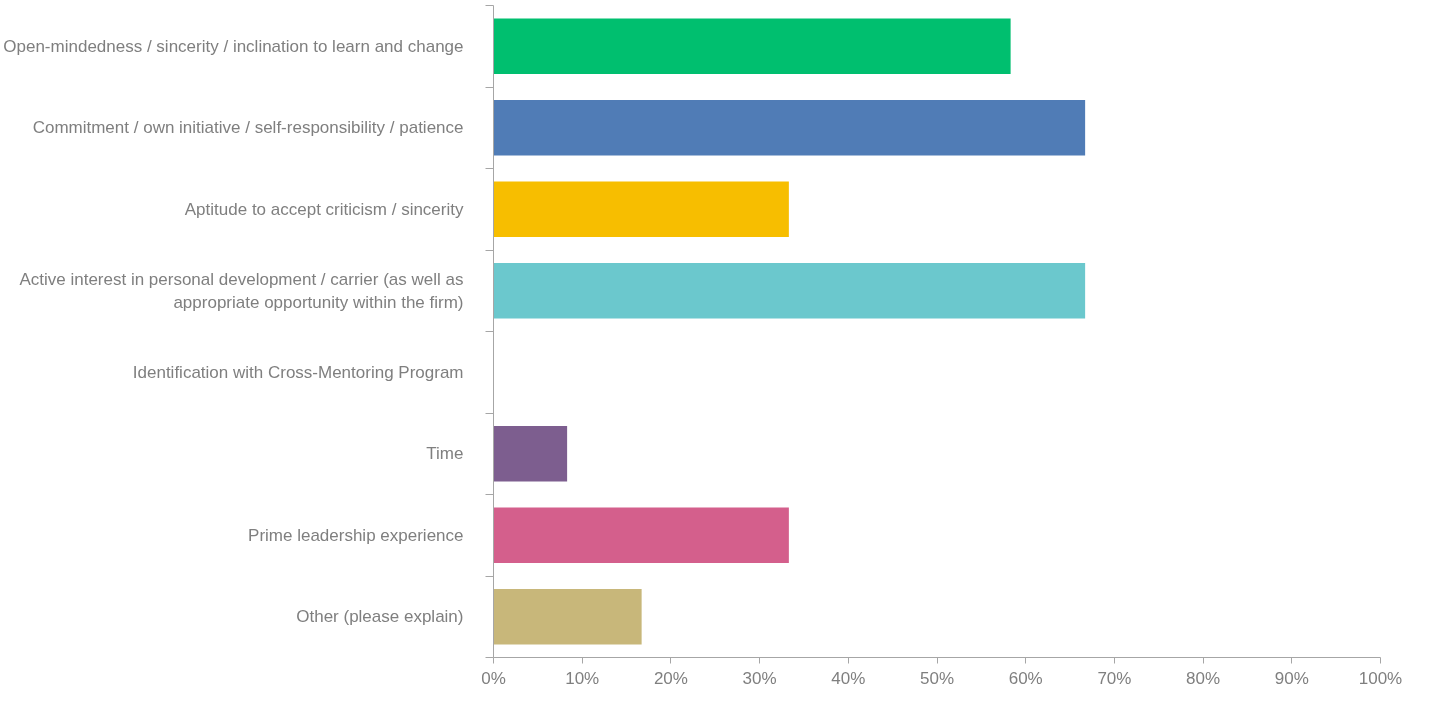 Image resolution: width=1441 pixels, height=704 pixels. I want to click on x-tick-label: 40%, so click(848, 678).